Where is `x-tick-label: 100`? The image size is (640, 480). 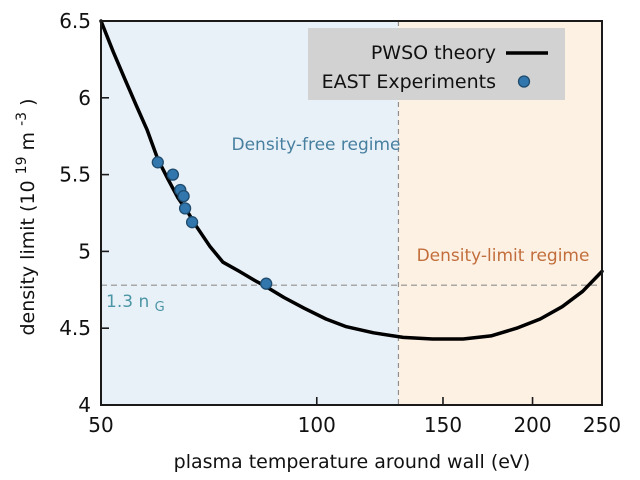
x-tick-label: 100 is located at coordinates (317, 425).